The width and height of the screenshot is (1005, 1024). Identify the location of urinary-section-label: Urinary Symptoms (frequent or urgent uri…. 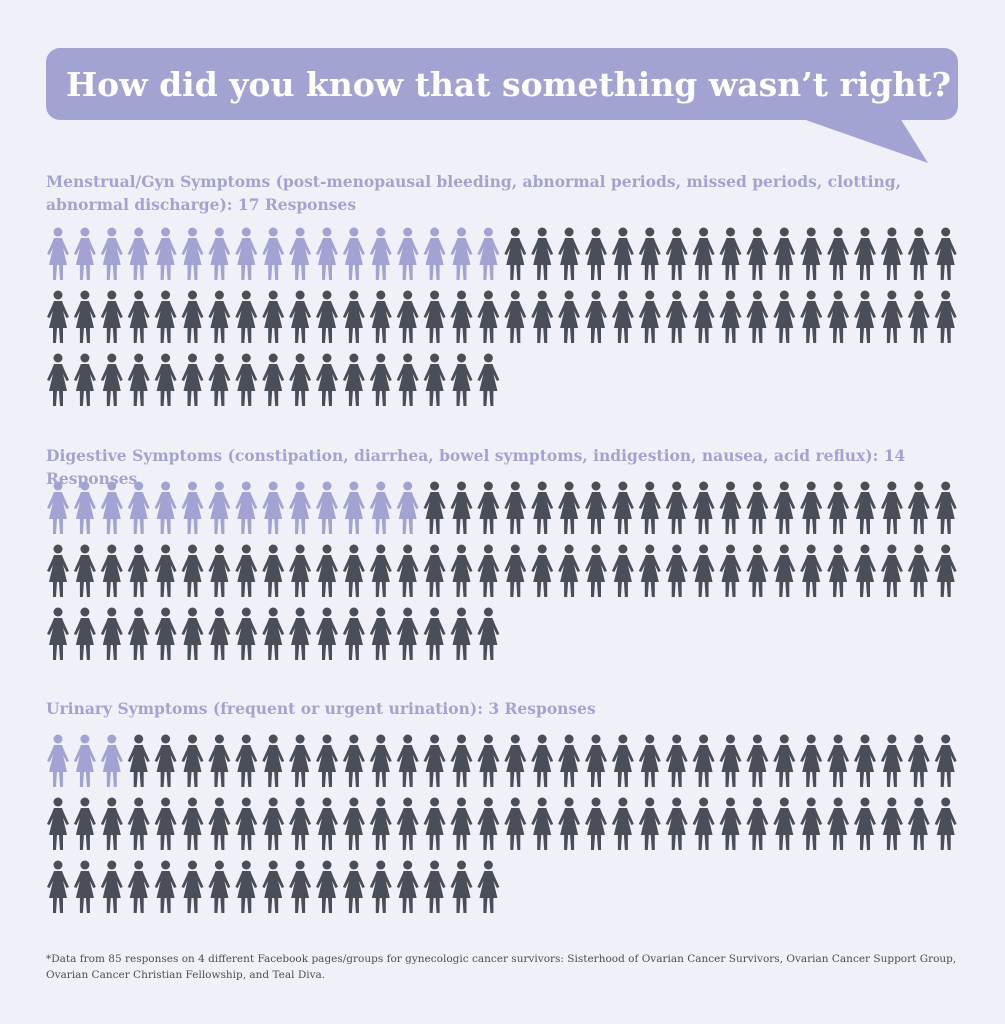
(321, 708).